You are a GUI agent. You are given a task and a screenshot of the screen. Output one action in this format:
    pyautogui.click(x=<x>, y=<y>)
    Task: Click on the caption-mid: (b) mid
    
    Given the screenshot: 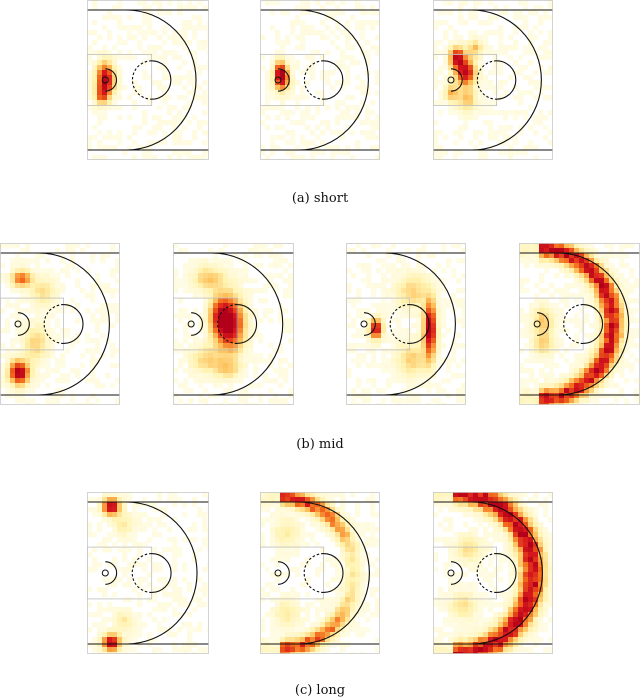 What is the action you would take?
    pyautogui.click(x=320, y=444)
    